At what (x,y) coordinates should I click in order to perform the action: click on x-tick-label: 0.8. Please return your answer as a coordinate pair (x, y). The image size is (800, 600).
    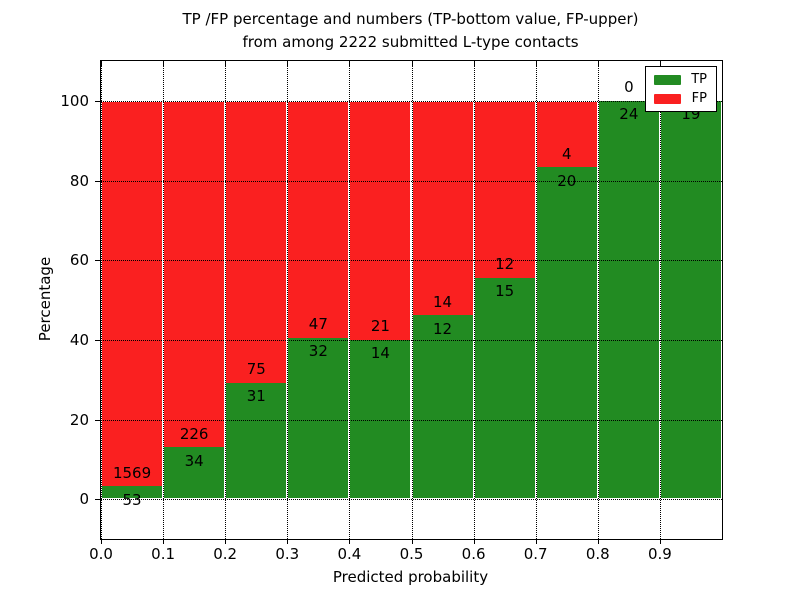
    Looking at the image, I should click on (597, 554).